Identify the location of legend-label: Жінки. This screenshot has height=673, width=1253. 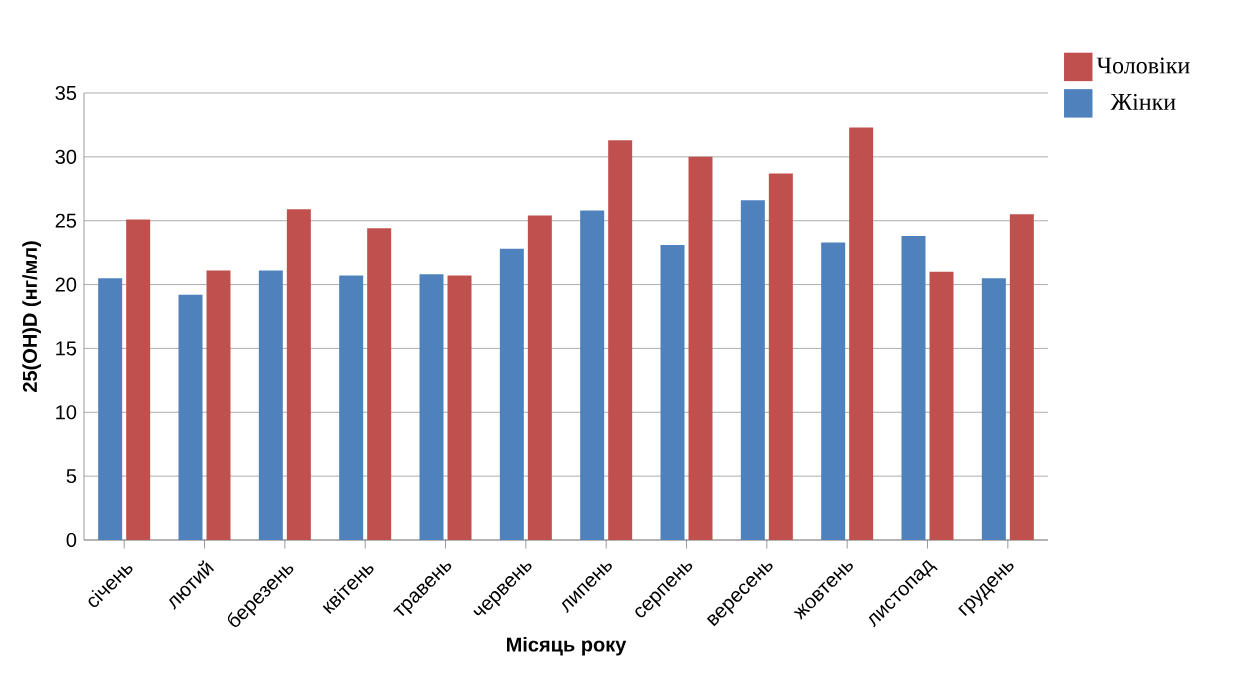
(1143, 101).